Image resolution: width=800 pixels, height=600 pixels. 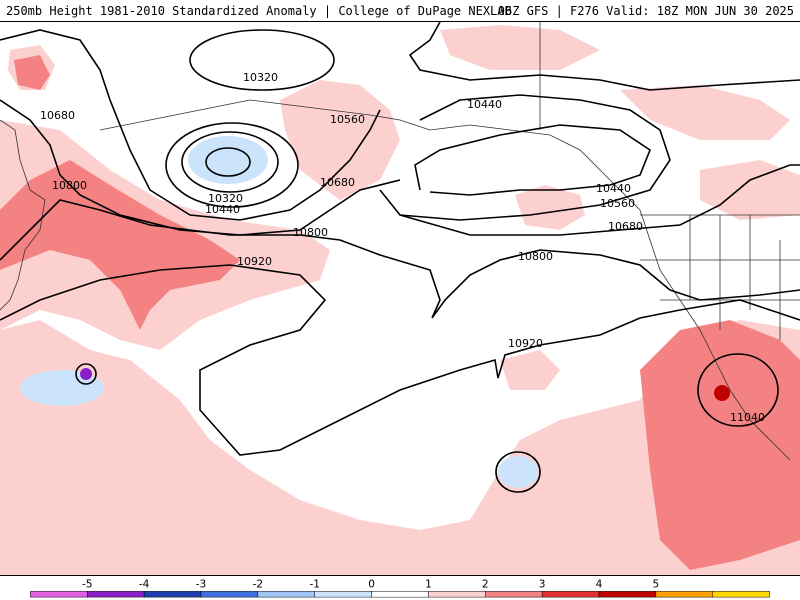 What do you see at coordinates (747, 417) in the screenshot?
I see `contour-label: 11040` at bounding box center [747, 417].